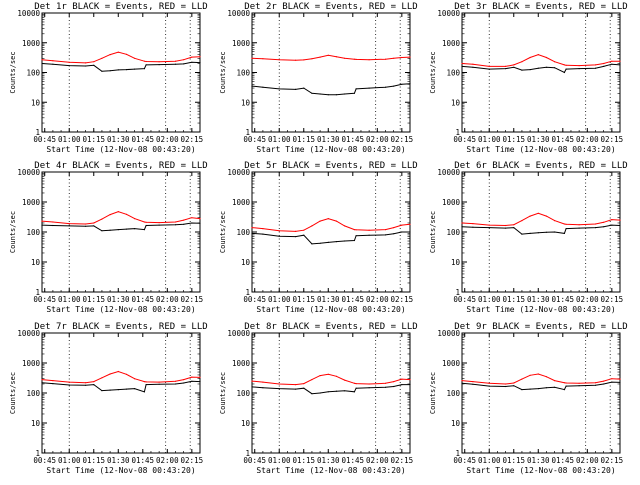 The width and height of the screenshot is (640, 485). I want to click on y-tick-label: 10000, so click(28, 333).